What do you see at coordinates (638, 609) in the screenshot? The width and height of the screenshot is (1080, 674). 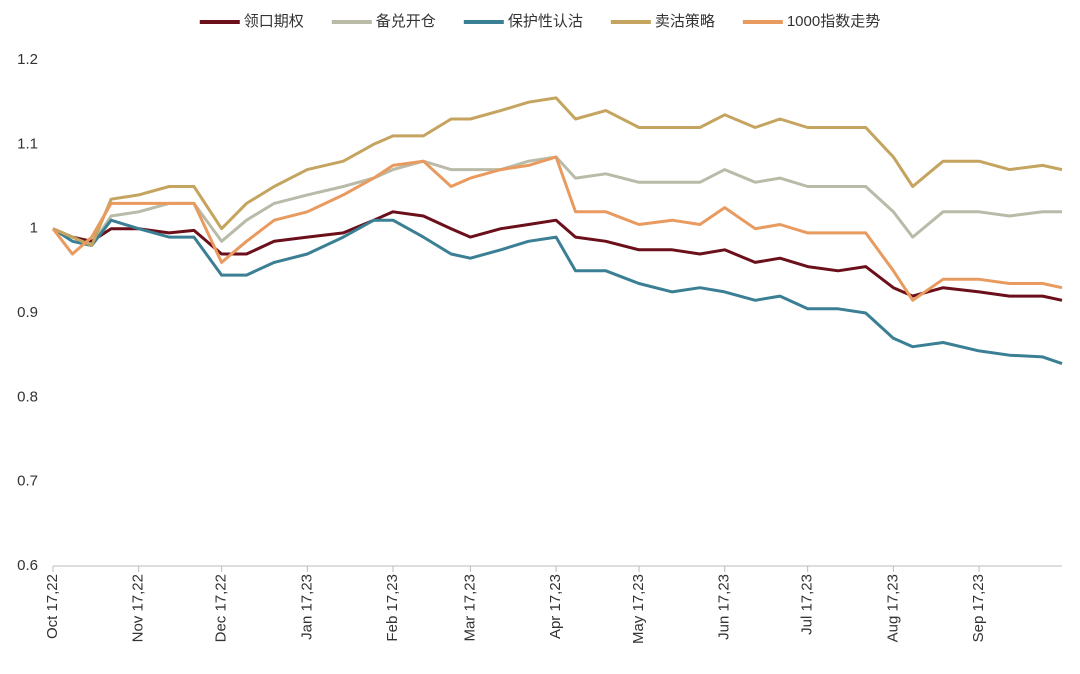 I see `x-tick-label: May 17,23` at bounding box center [638, 609].